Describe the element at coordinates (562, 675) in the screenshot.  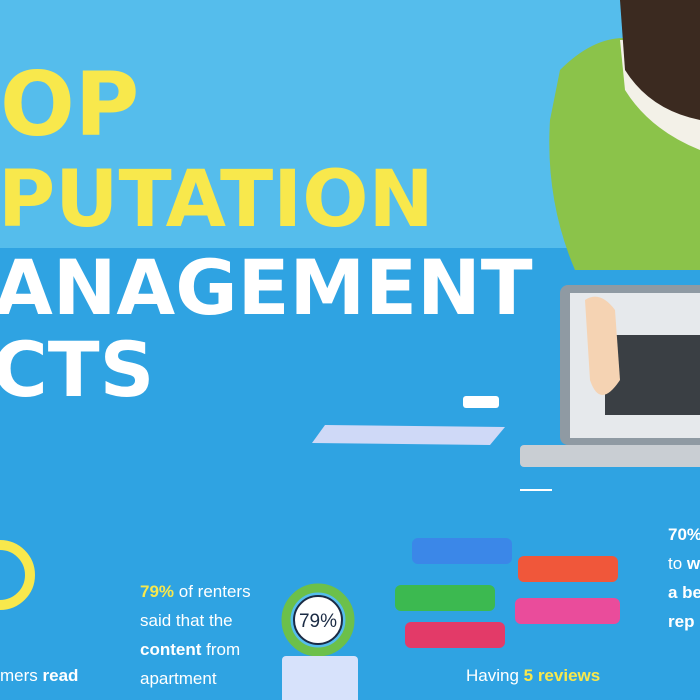
I see `fact-text: 5 reviews` at that location.